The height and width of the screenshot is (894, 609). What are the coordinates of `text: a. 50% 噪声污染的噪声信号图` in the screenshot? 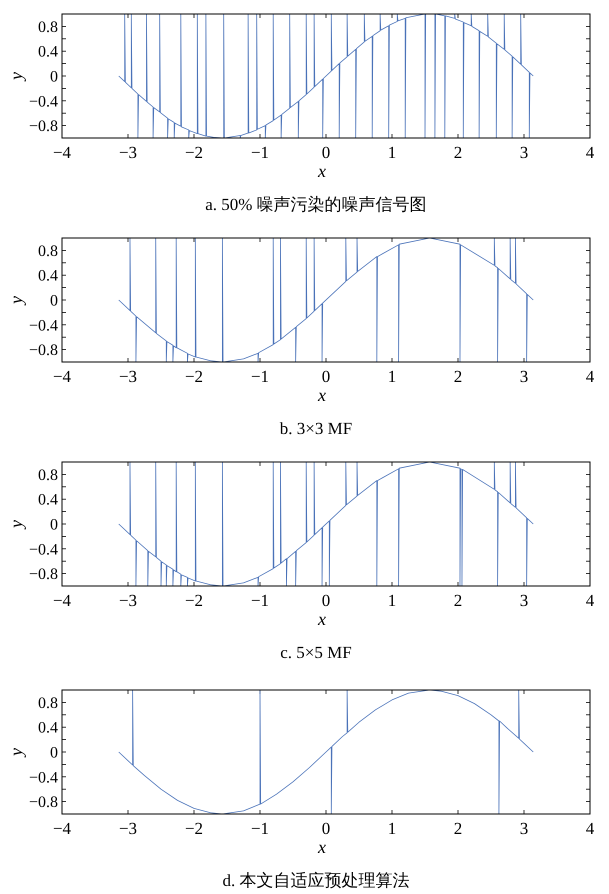 It's located at (316, 204).